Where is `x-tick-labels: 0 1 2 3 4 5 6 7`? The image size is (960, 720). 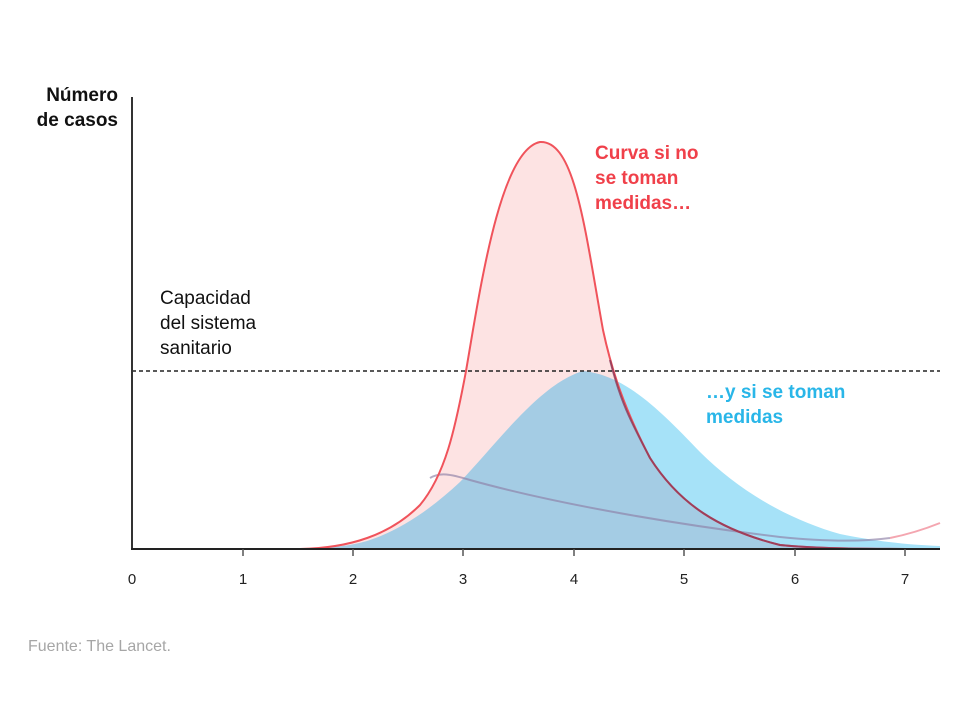 x-tick-labels: 0 1 2 3 4 5 6 7 is located at coordinates (518, 579).